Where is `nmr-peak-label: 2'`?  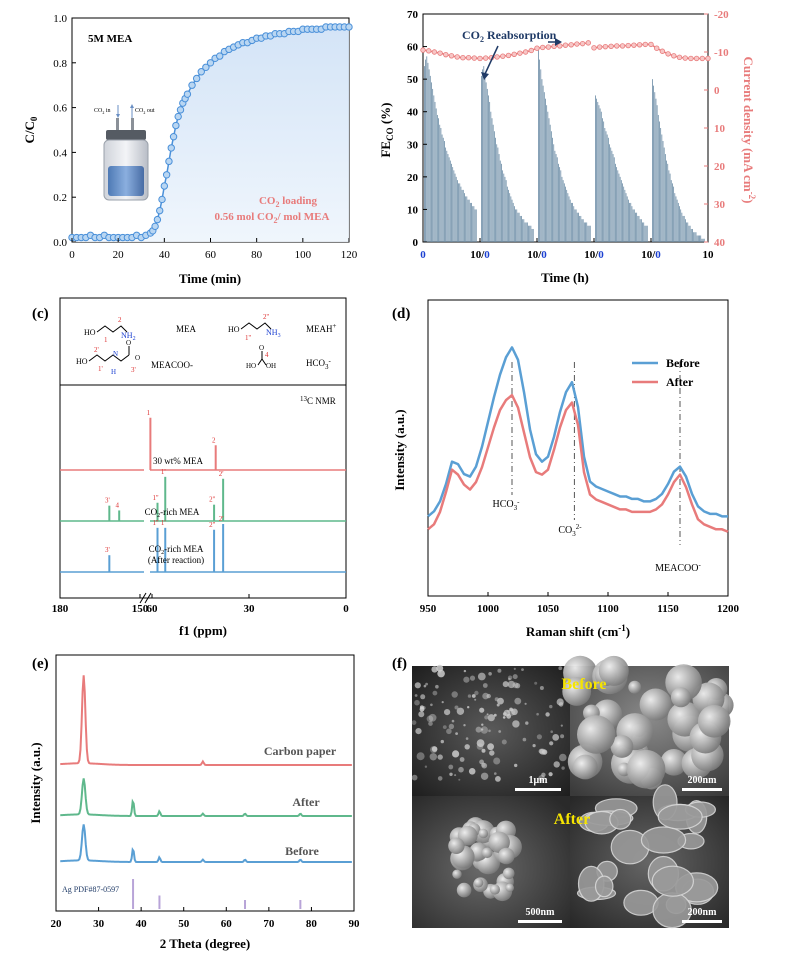 nmr-peak-label: 2' is located at coordinates (221, 519).